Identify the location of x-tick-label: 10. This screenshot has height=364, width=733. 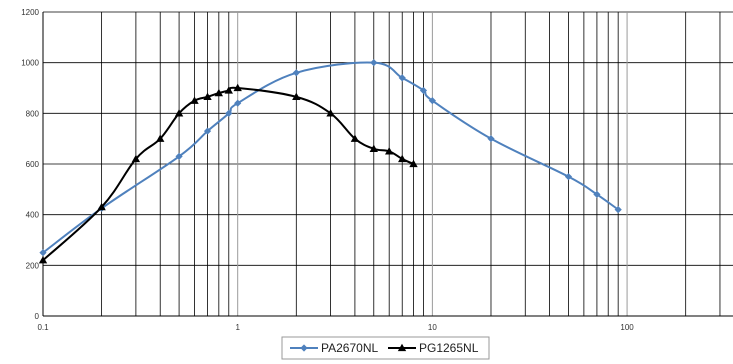
(432, 327).